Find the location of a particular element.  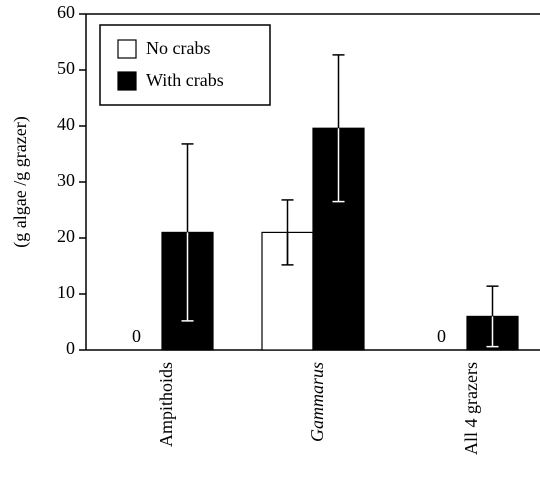

y-tick-label: 20 is located at coordinates (66, 236).